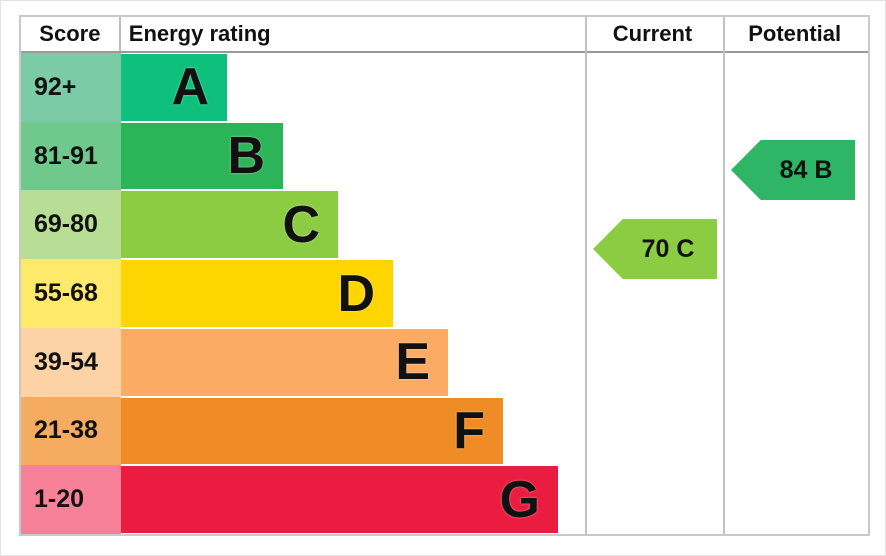 The image size is (886, 556). Describe the element at coordinates (412, 362) in the screenshot. I see `band-letter-e: E` at that location.